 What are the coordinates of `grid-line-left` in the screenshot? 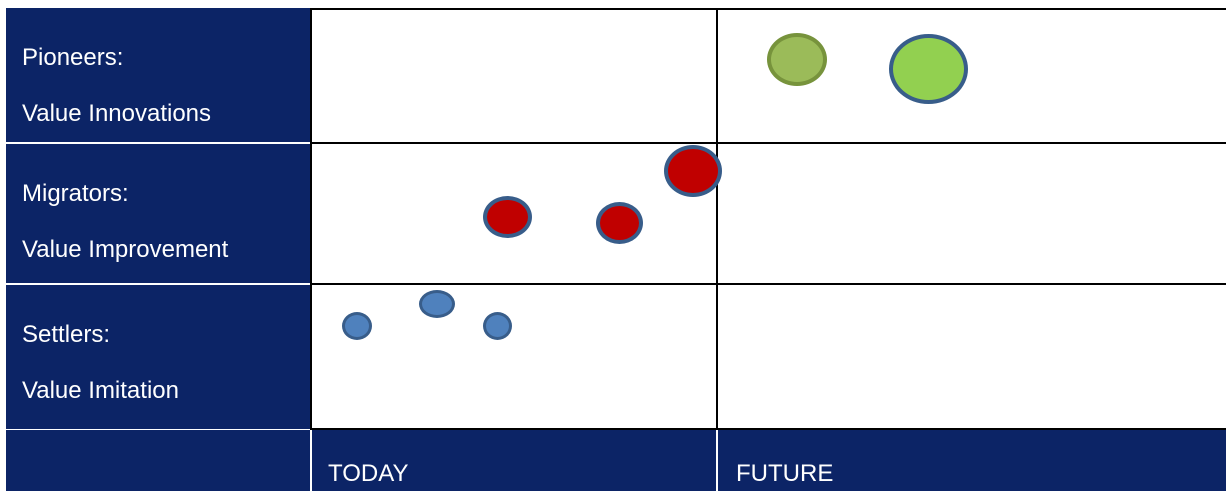 It's located at (311, 219).